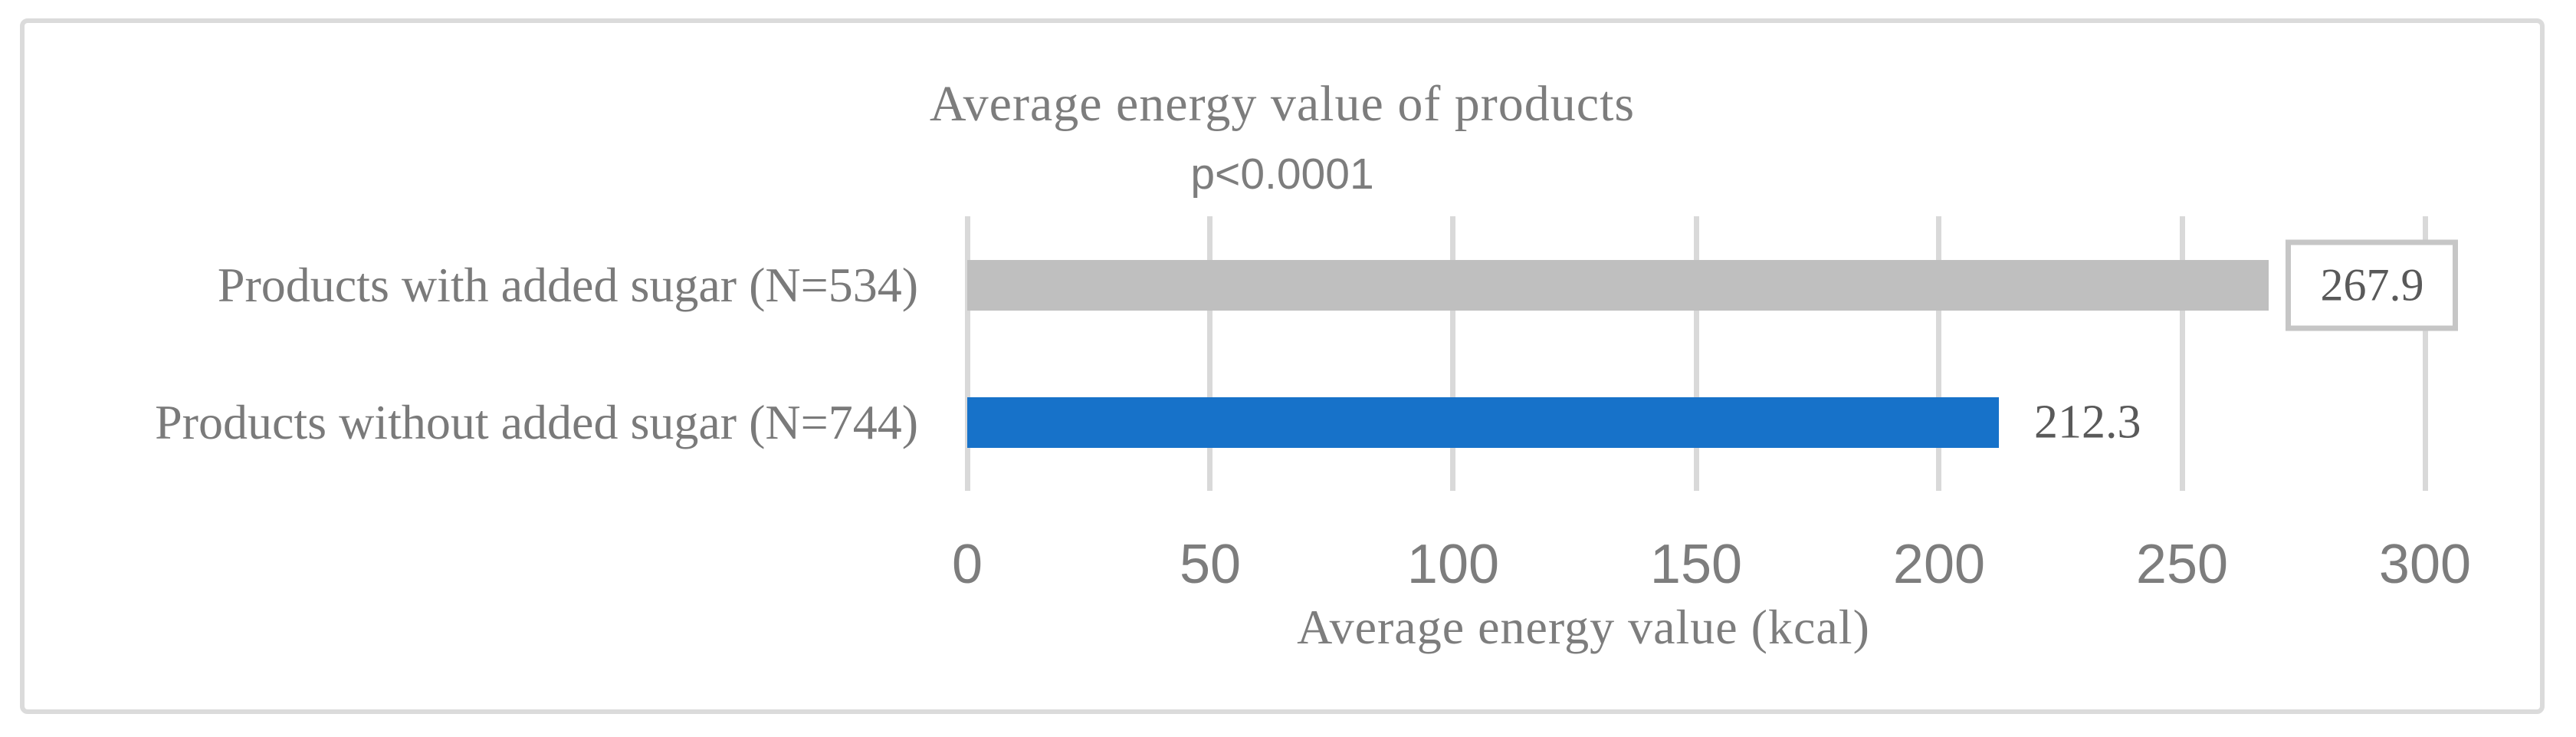 This screenshot has height=737, width=2576. Describe the element at coordinates (2182, 564) in the screenshot. I see `x-tick-label: 250` at that location.